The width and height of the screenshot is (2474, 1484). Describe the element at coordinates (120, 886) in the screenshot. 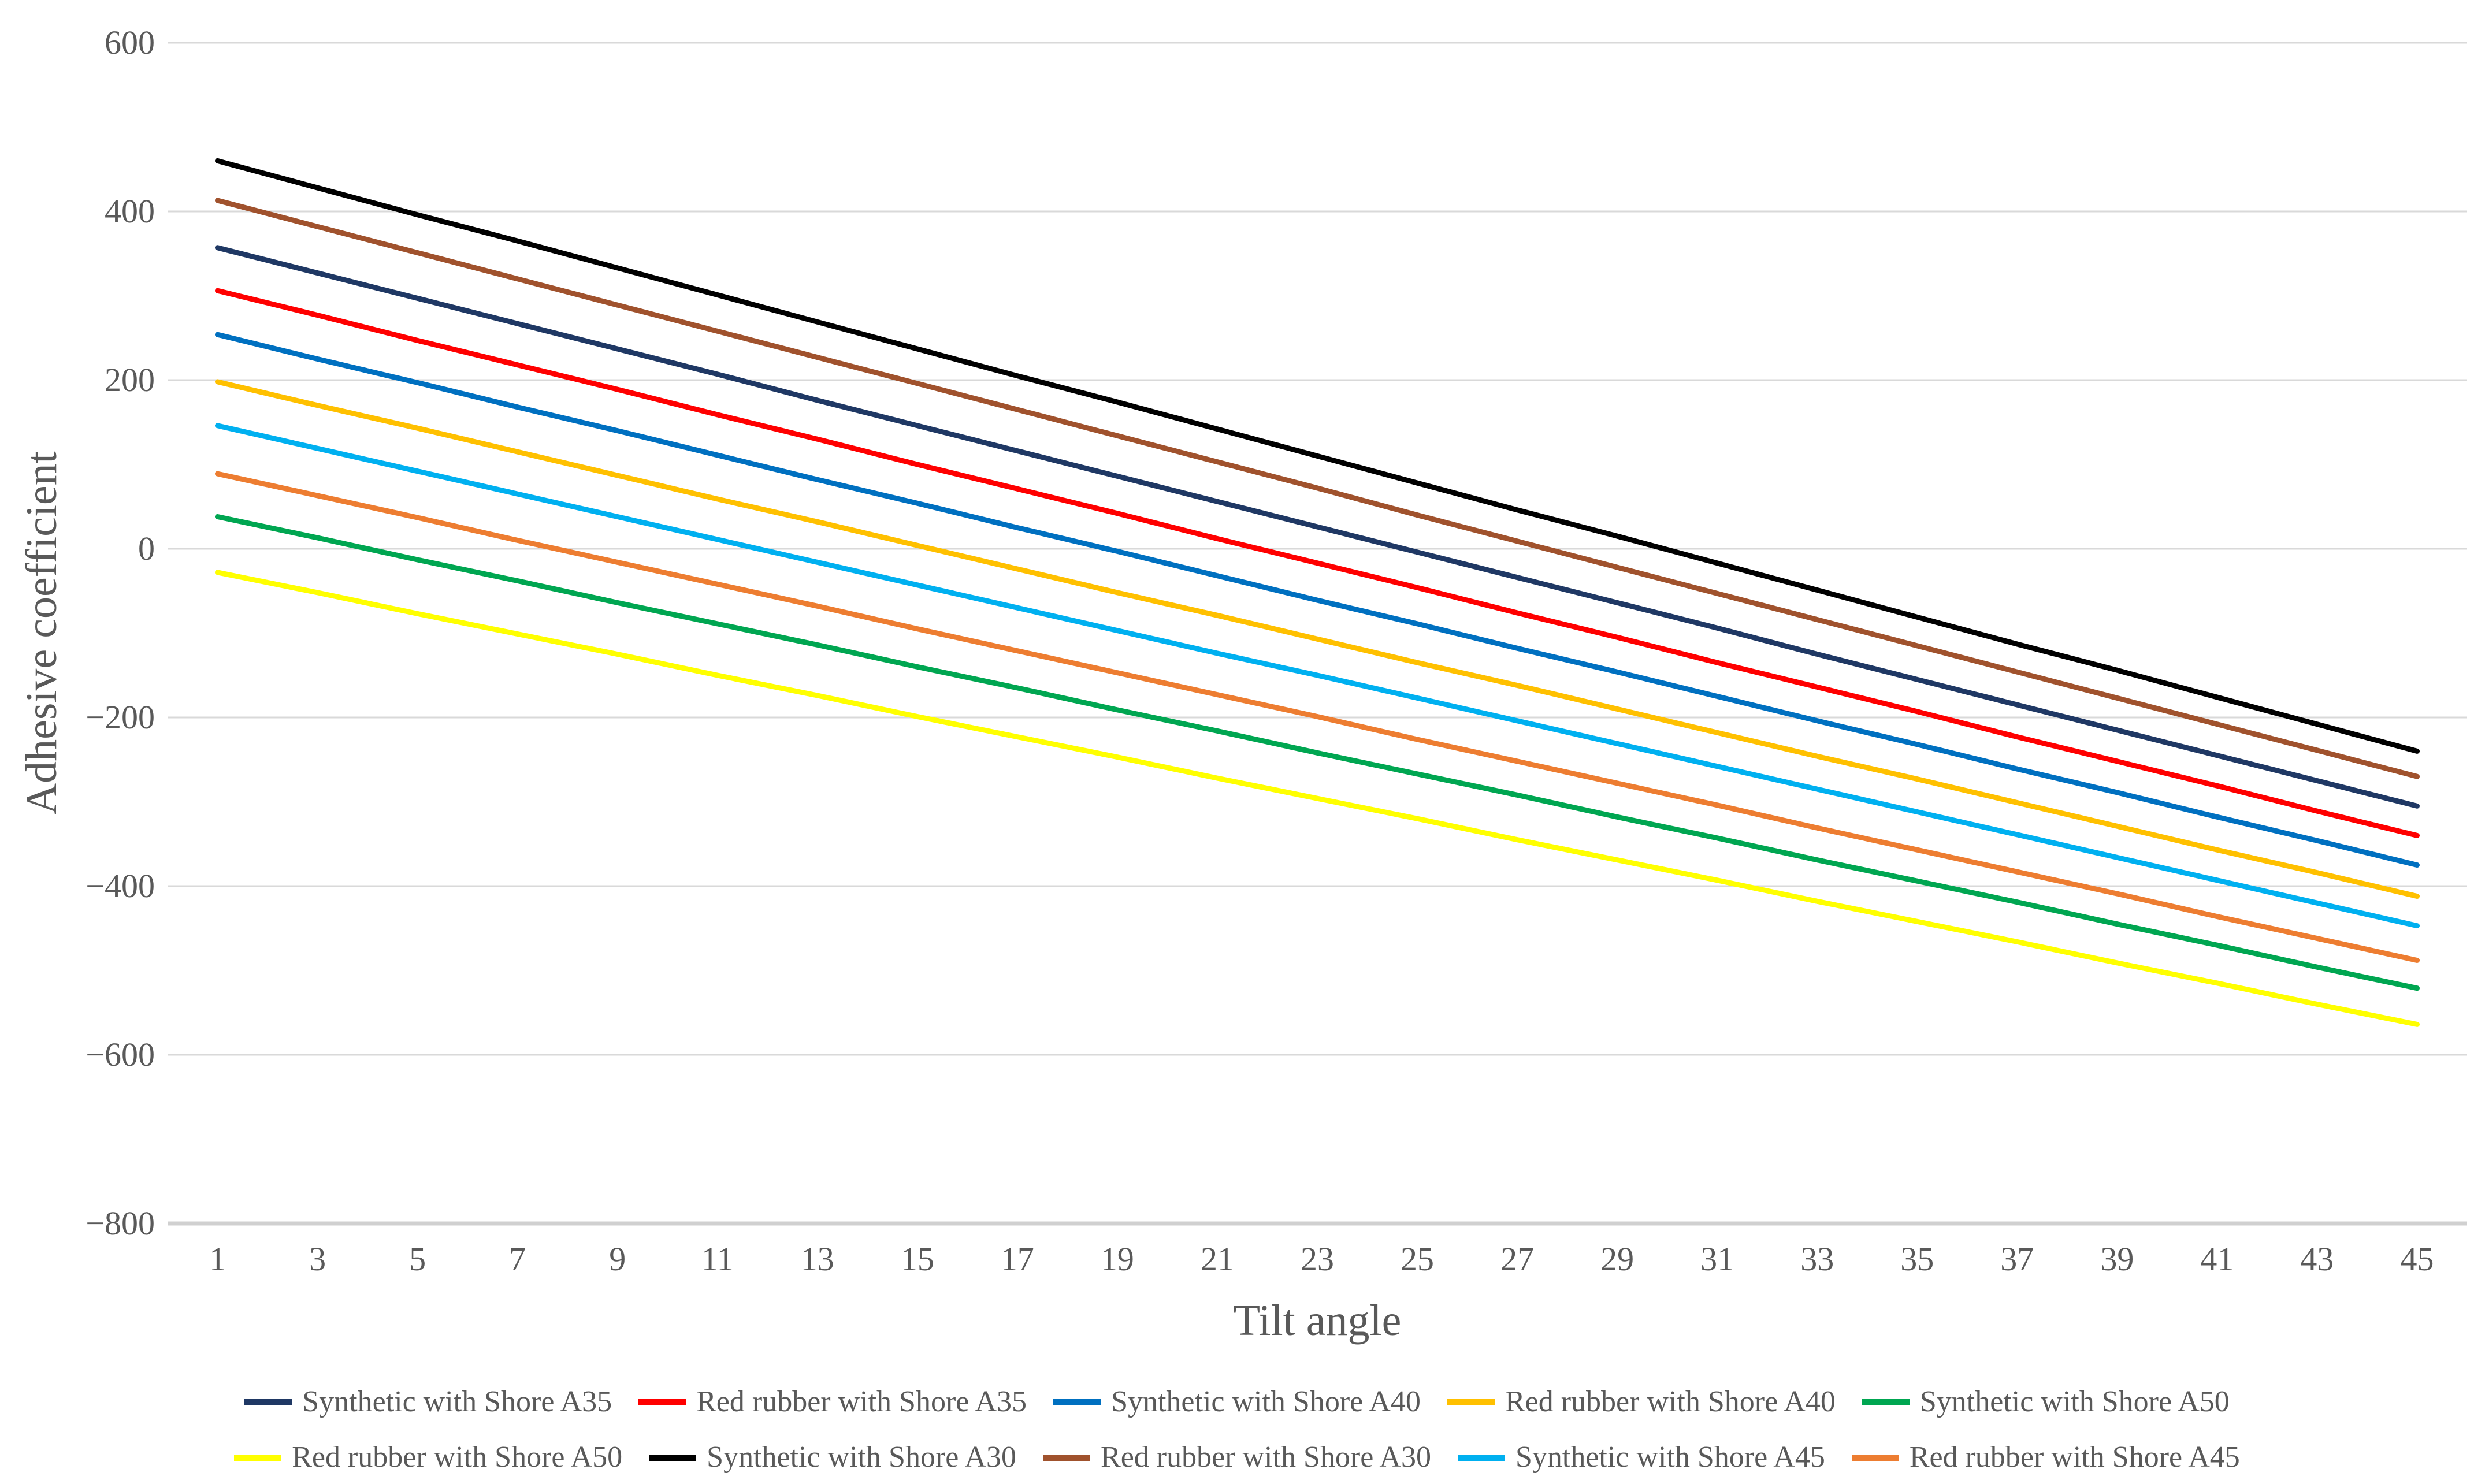

I see `y-tick-label: −400` at that location.